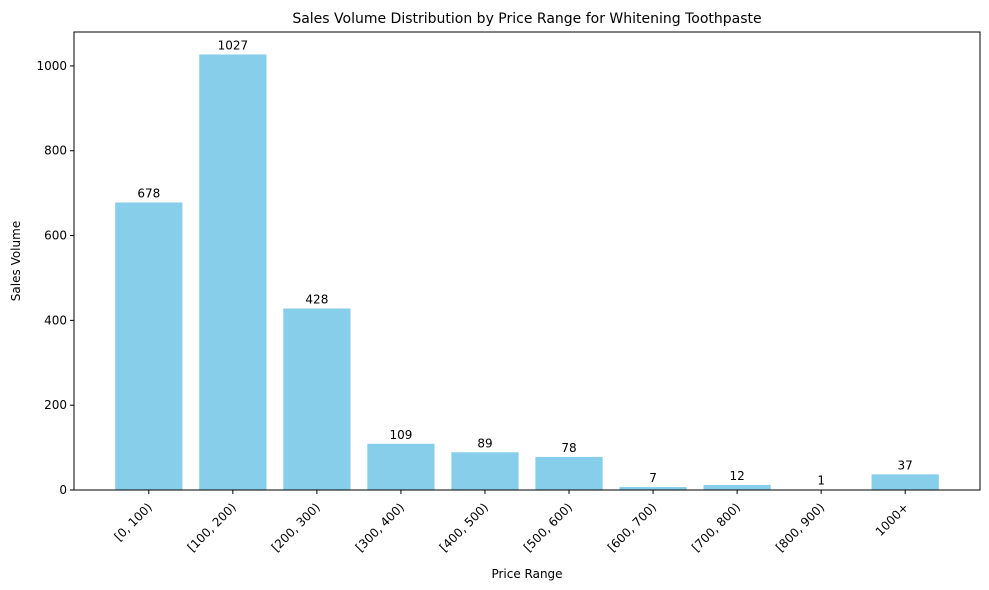 The image size is (989, 590). I want to click on x-tick-label: [700, 800), so click(716, 527).